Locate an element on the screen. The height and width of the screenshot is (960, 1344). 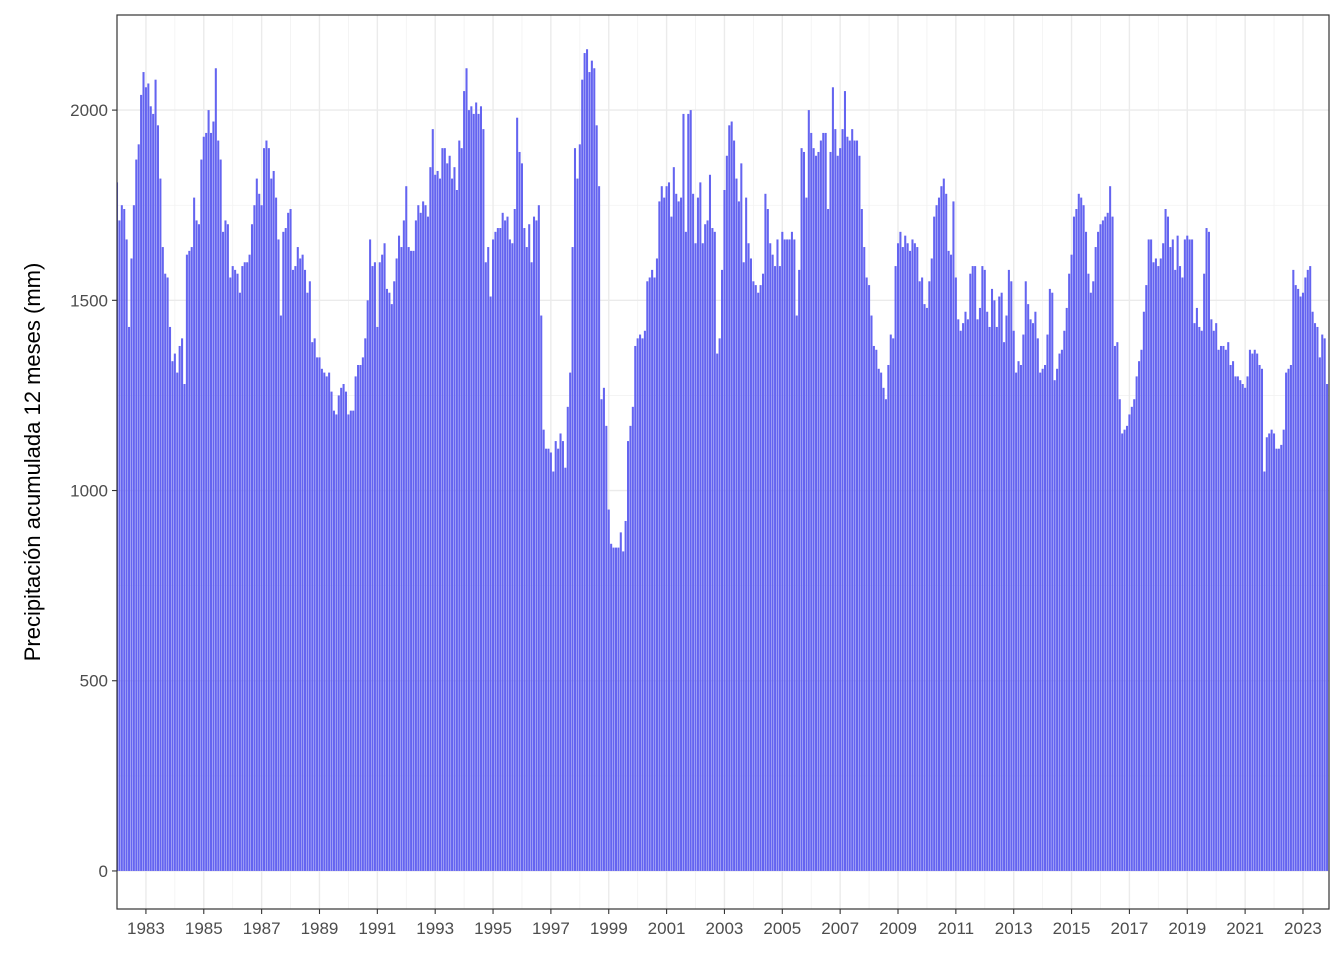
x-tick-label: 1983 is located at coordinates (146, 928).